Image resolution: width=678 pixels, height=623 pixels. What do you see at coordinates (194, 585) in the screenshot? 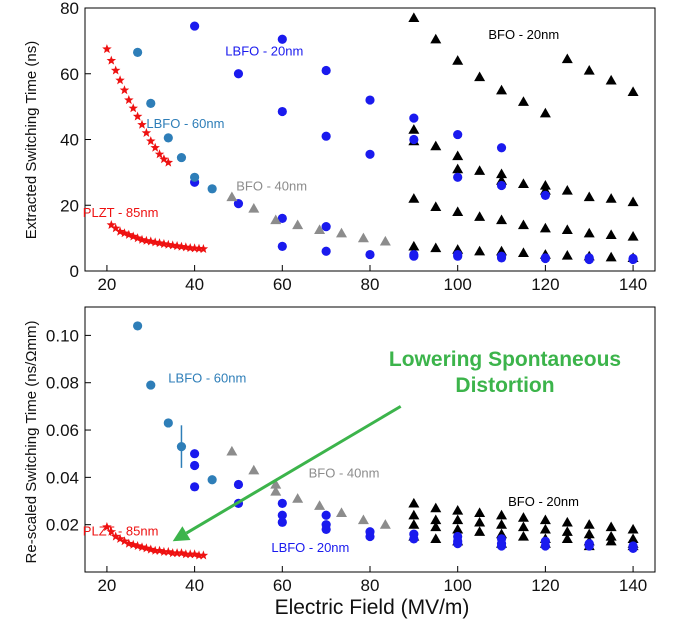
I see `bottom-x-tick-label: 40` at bounding box center [194, 585].